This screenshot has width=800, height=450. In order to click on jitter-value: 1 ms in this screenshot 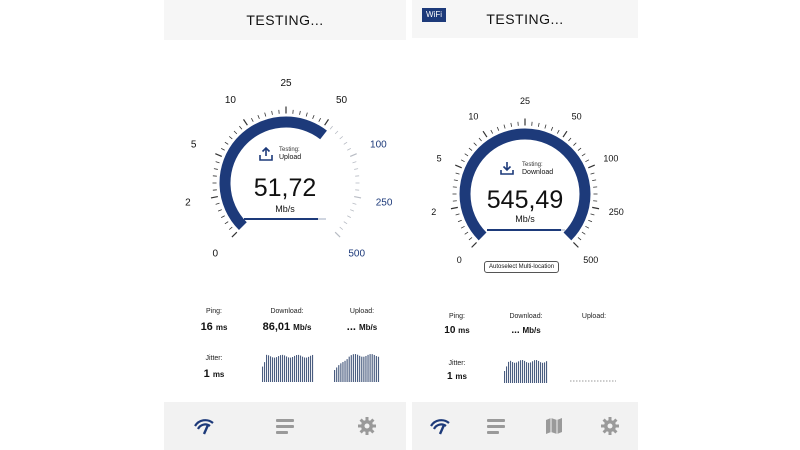, I will do `click(457, 376)`.